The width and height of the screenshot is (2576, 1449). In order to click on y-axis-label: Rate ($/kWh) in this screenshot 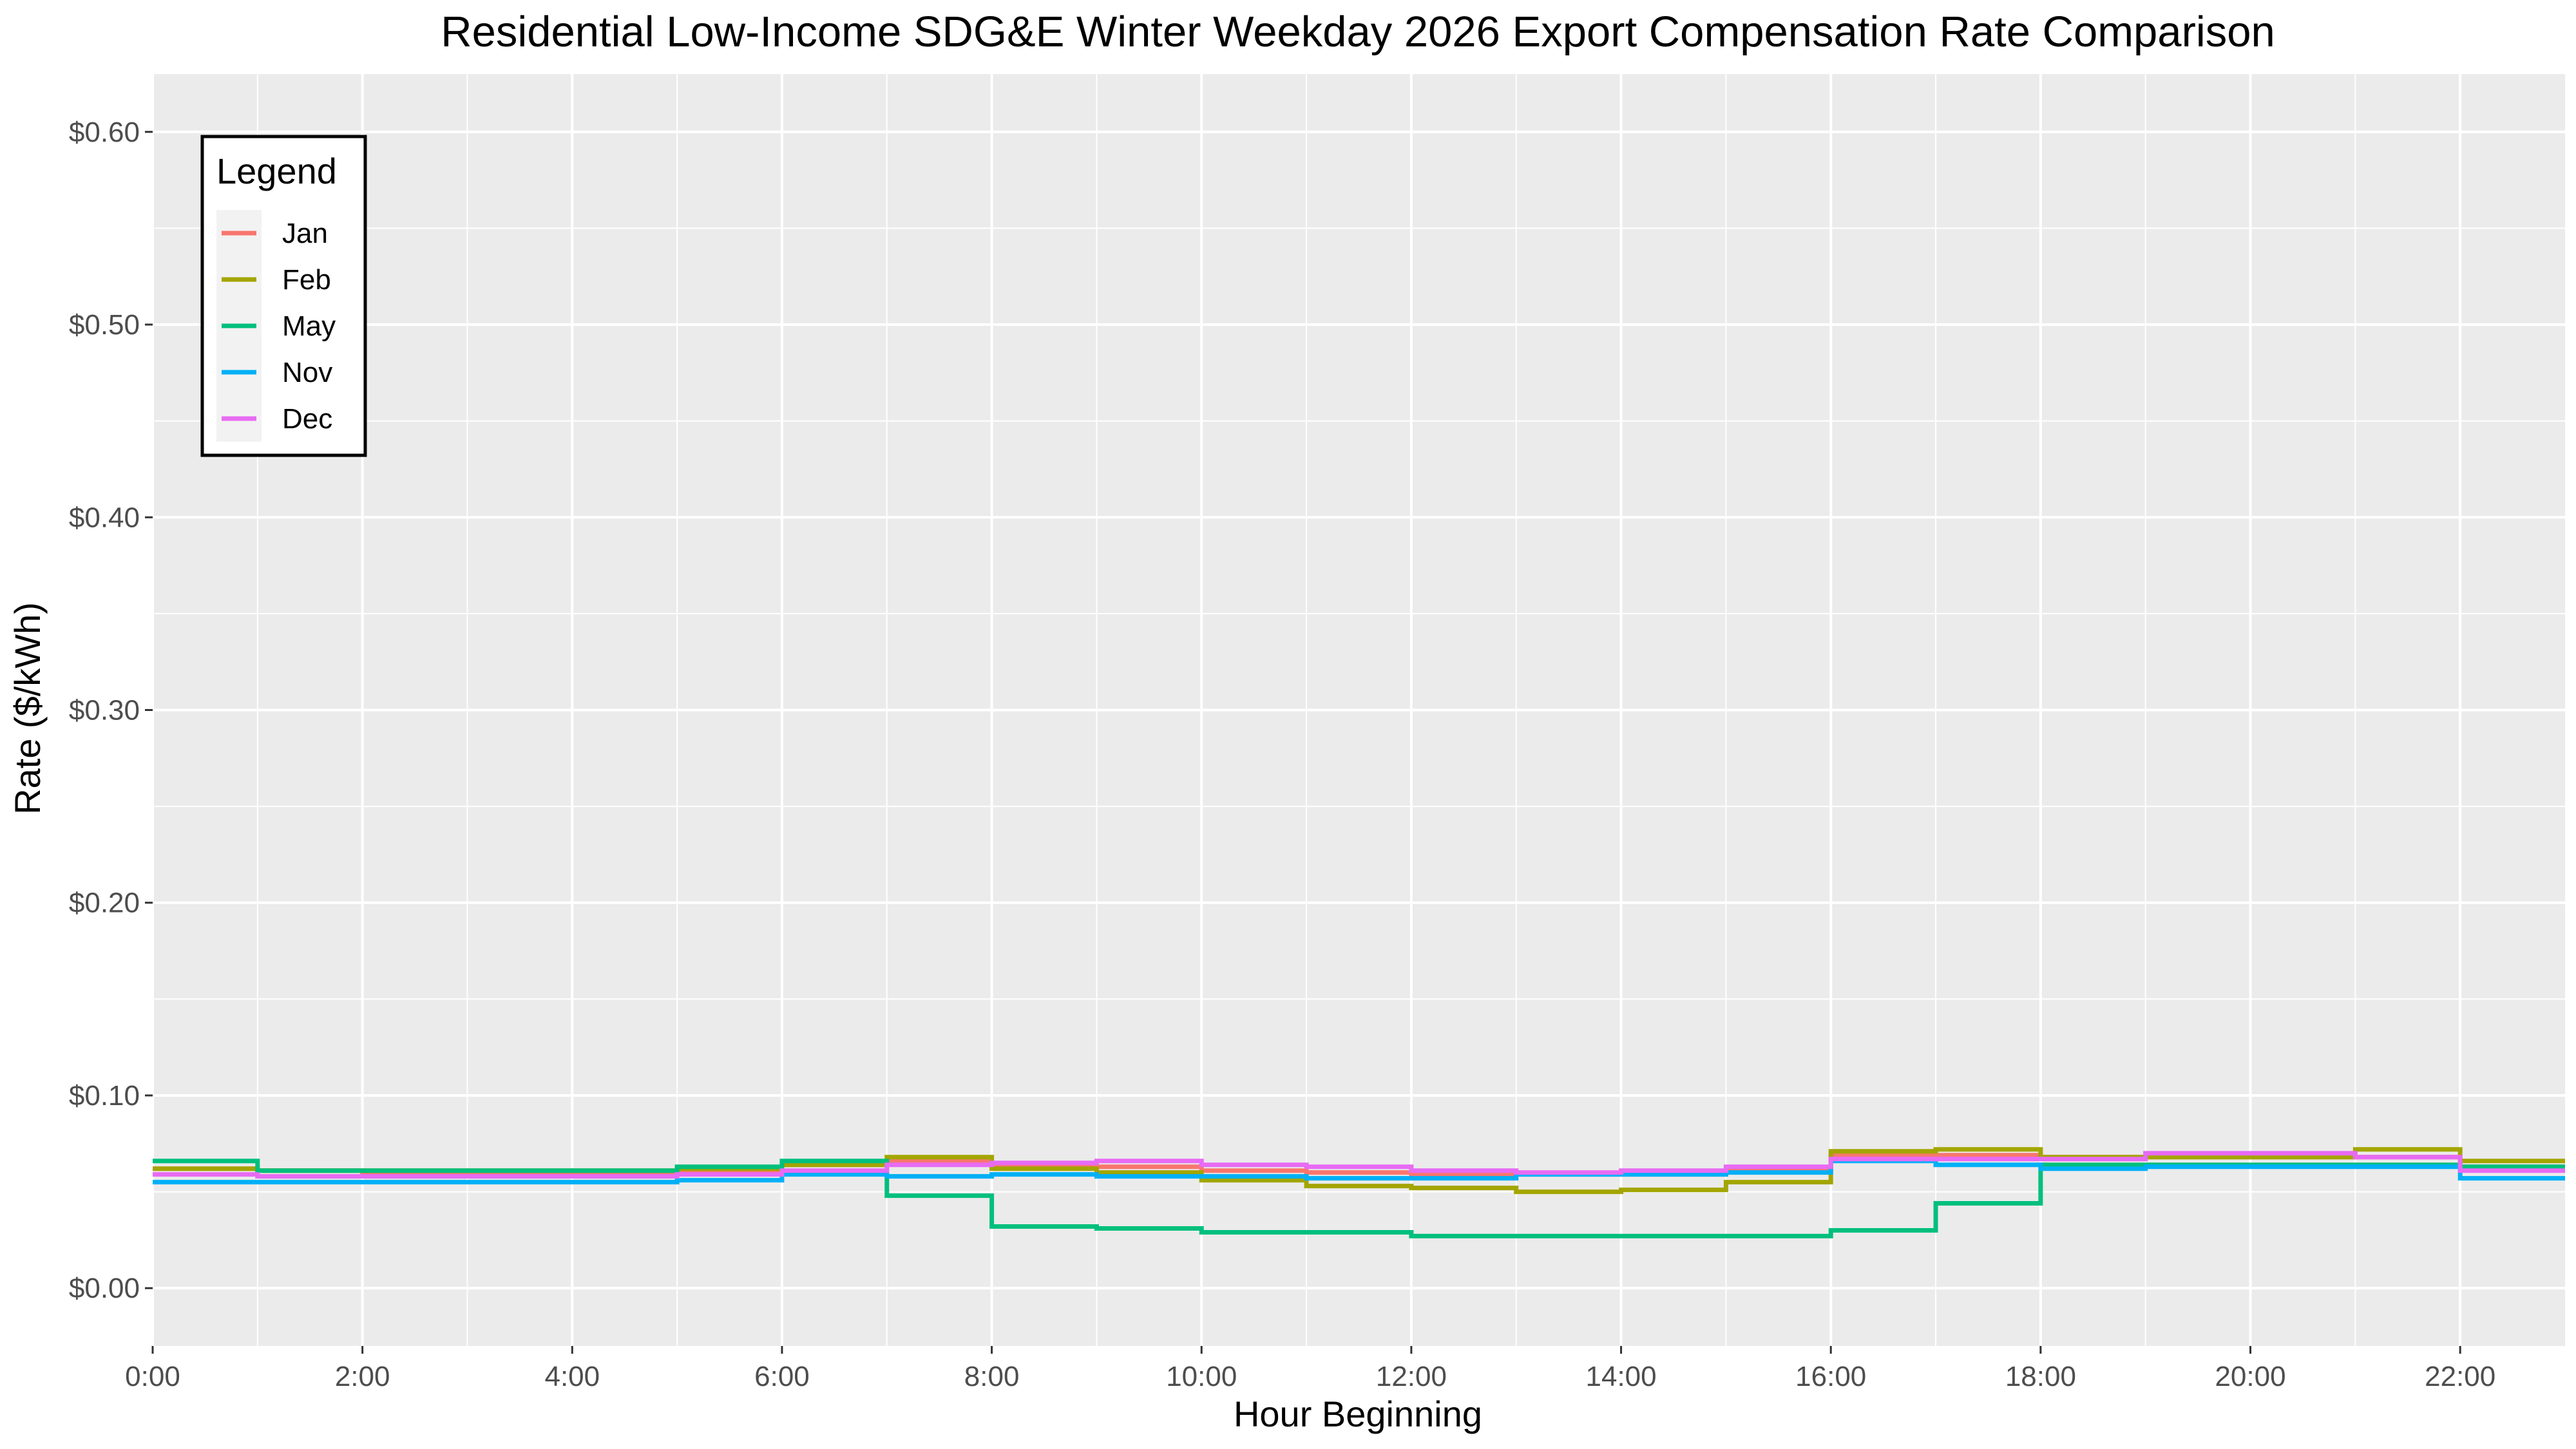, I will do `click(27, 709)`.